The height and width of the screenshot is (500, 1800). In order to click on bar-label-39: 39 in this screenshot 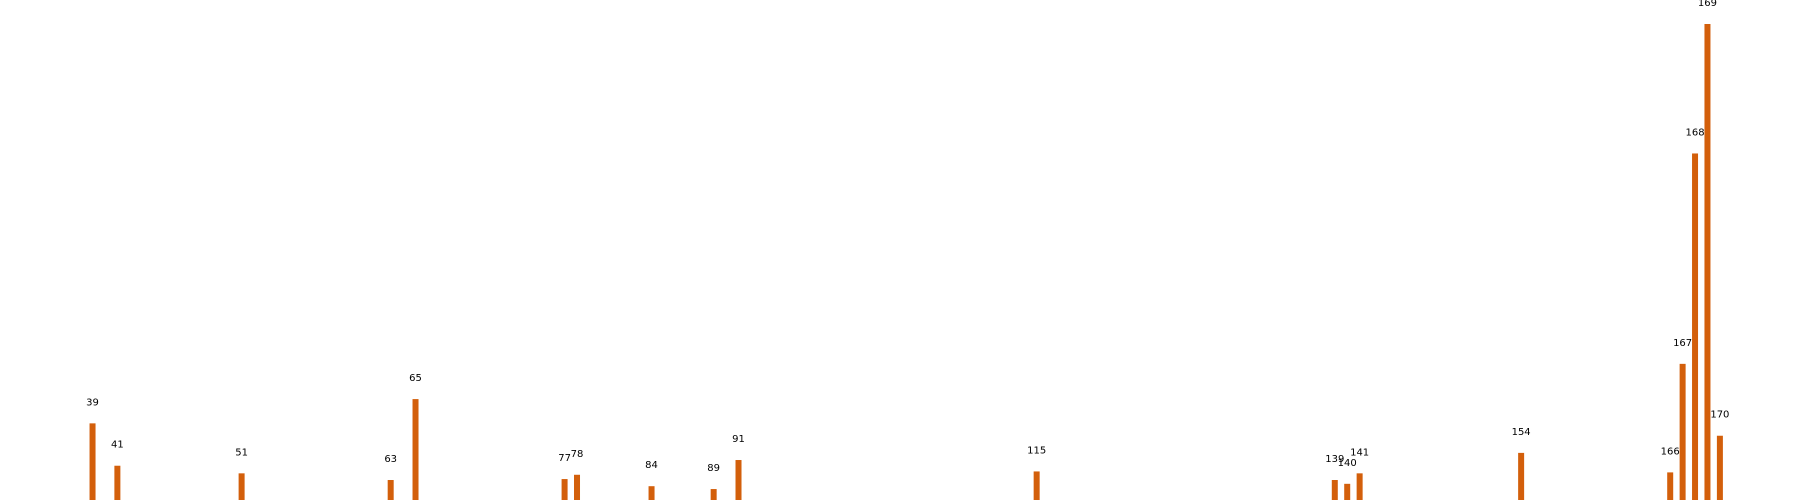, I will do `click(92, 402)`.